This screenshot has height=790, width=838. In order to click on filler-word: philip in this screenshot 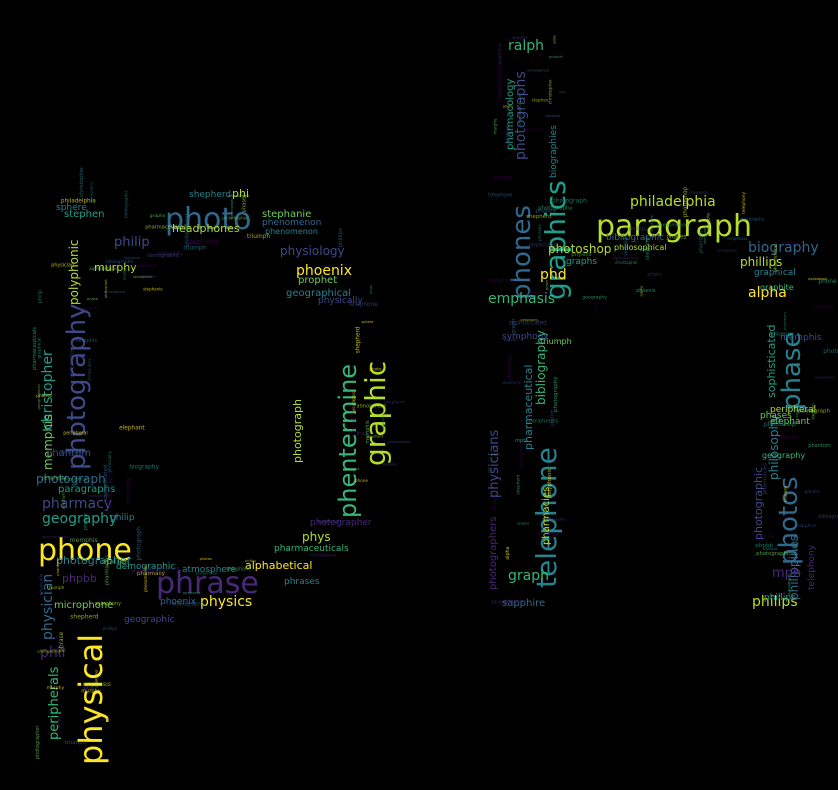, I will do `click(195, 243)`.